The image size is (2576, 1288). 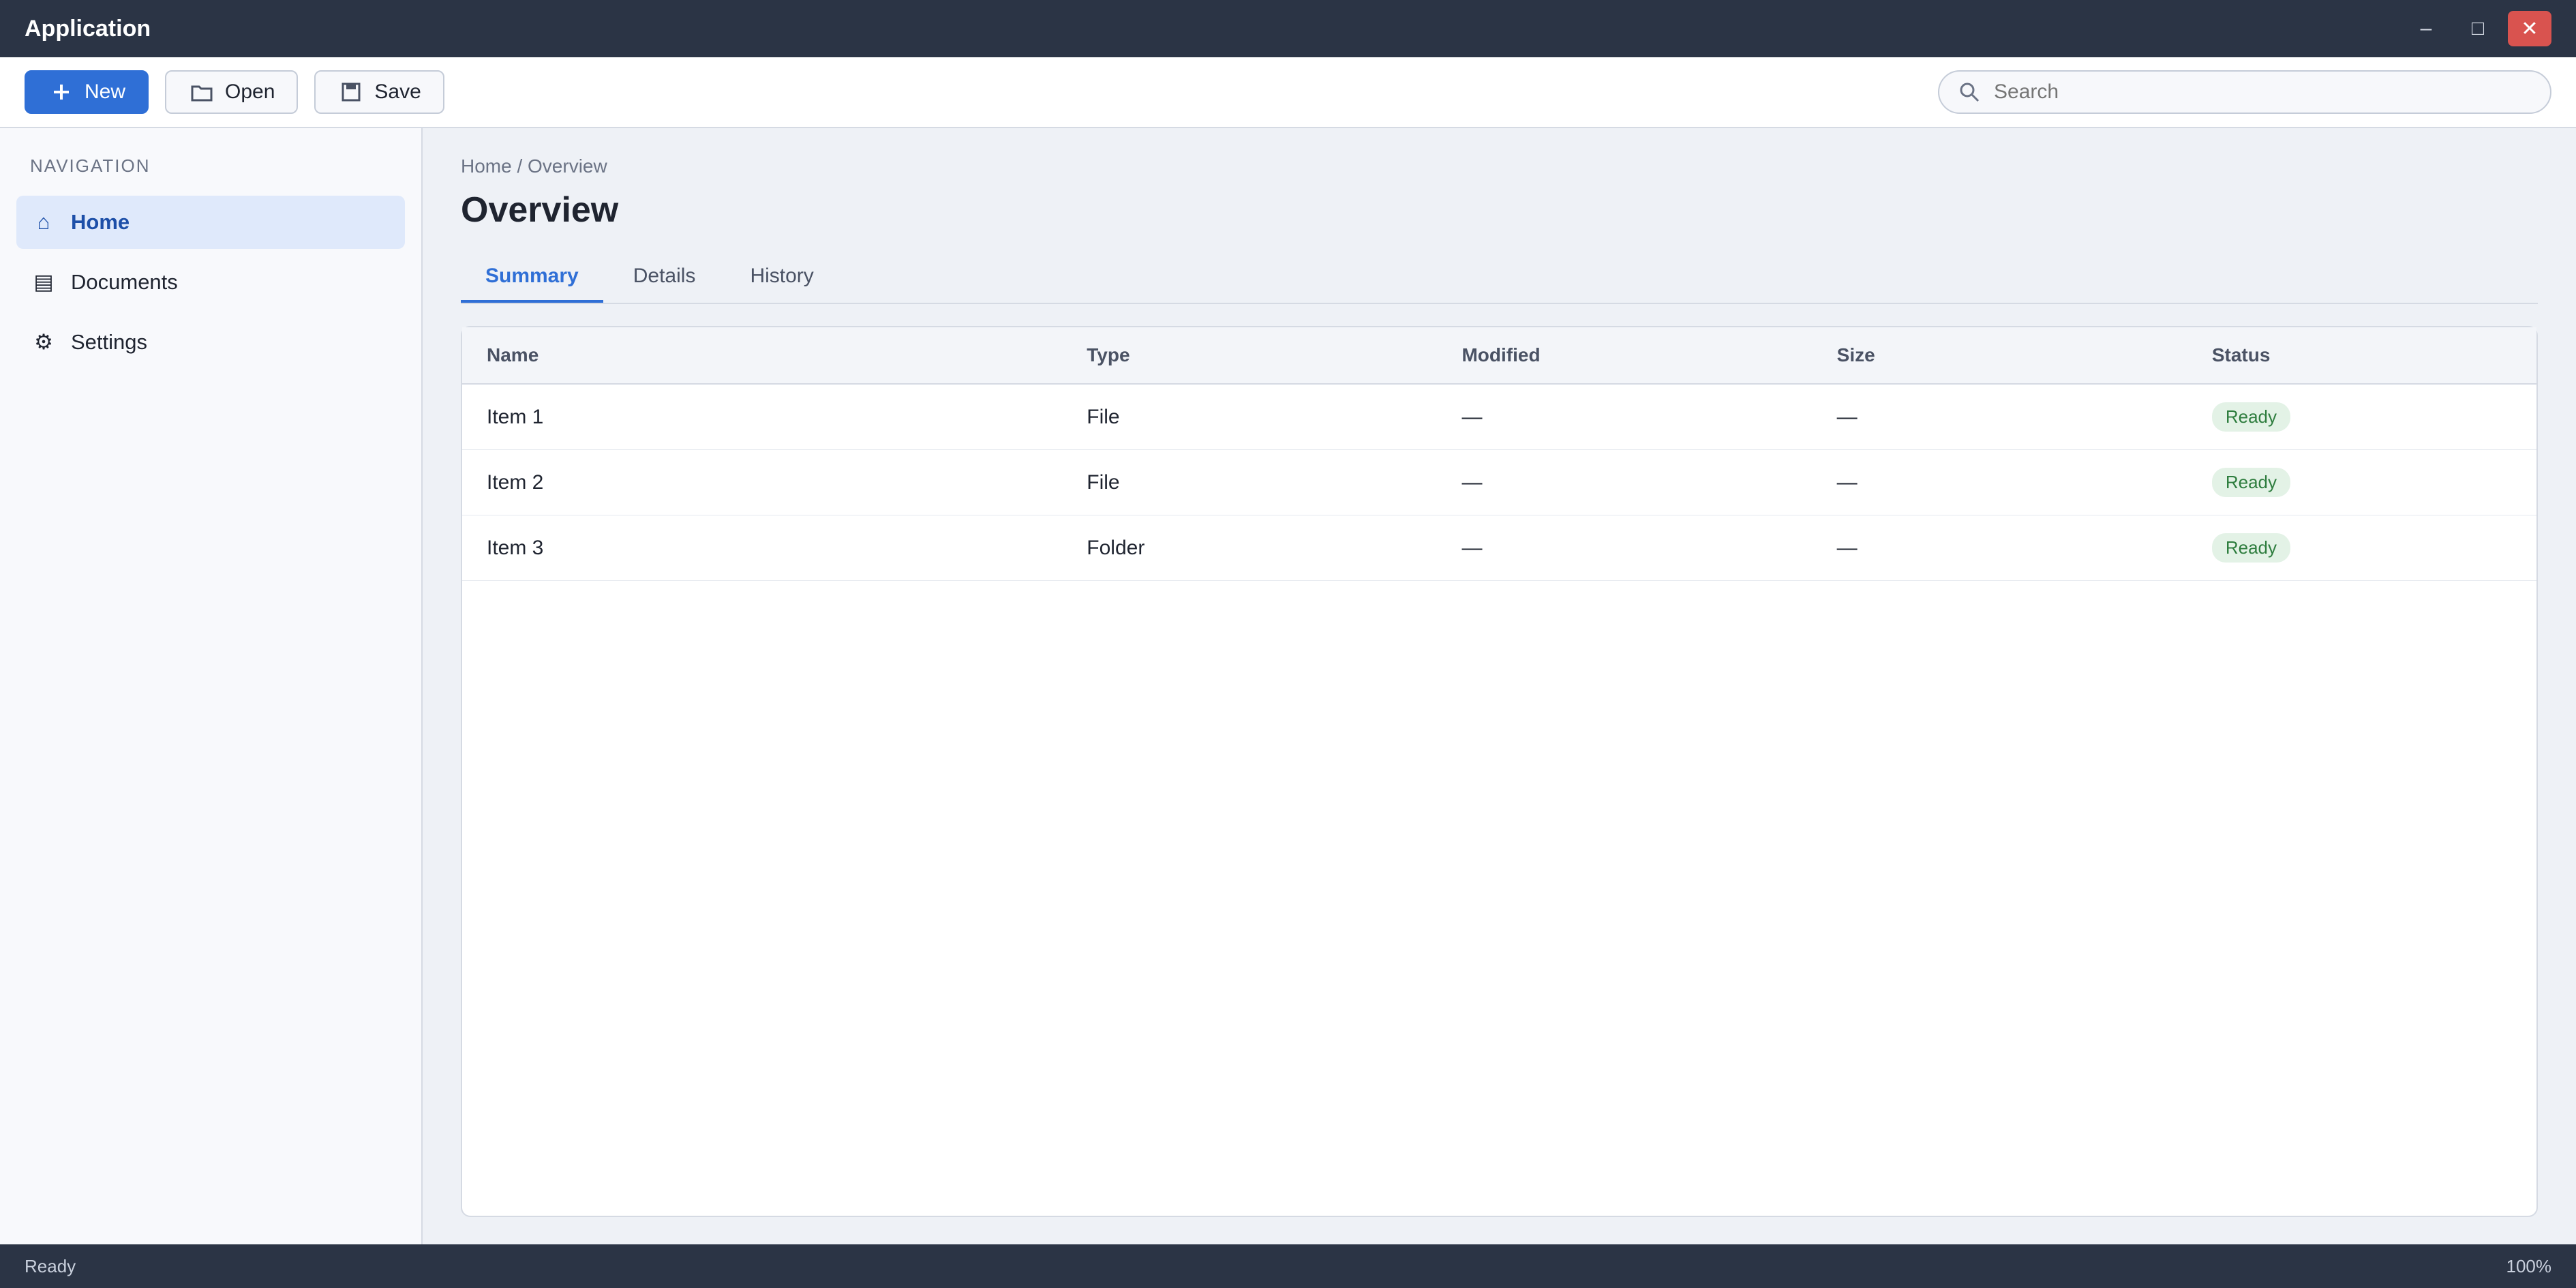 I want to click on new-button-label: New, so click(x=105, y=91).